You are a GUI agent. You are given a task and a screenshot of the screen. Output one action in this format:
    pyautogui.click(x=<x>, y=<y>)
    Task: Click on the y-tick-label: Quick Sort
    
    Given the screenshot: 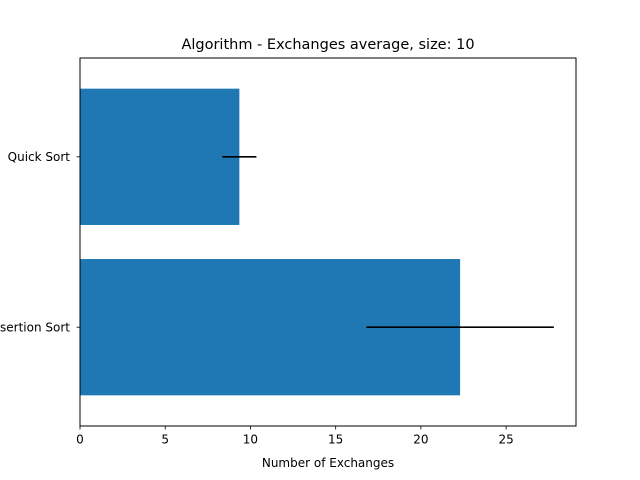 What is the action you would take?
    pyautogui.click(x=39, y=157)
    